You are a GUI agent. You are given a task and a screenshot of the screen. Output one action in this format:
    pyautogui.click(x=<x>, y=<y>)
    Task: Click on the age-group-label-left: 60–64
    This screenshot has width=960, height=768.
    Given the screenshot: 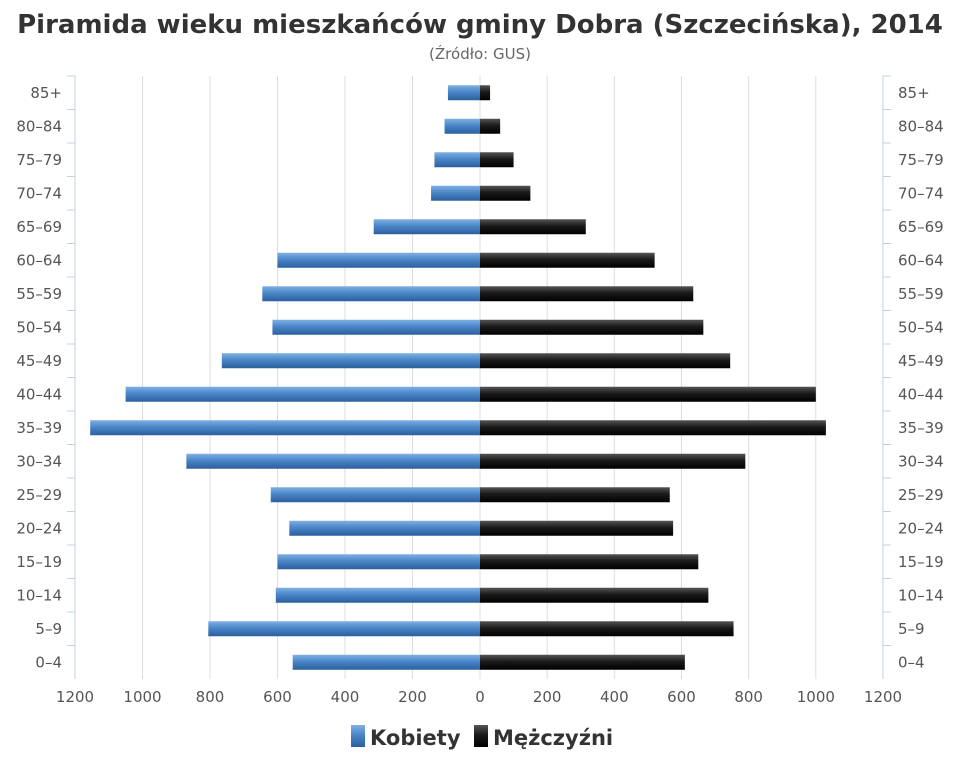 What is the action you would take?
    pyautogui.click(x=39, y=260)
    